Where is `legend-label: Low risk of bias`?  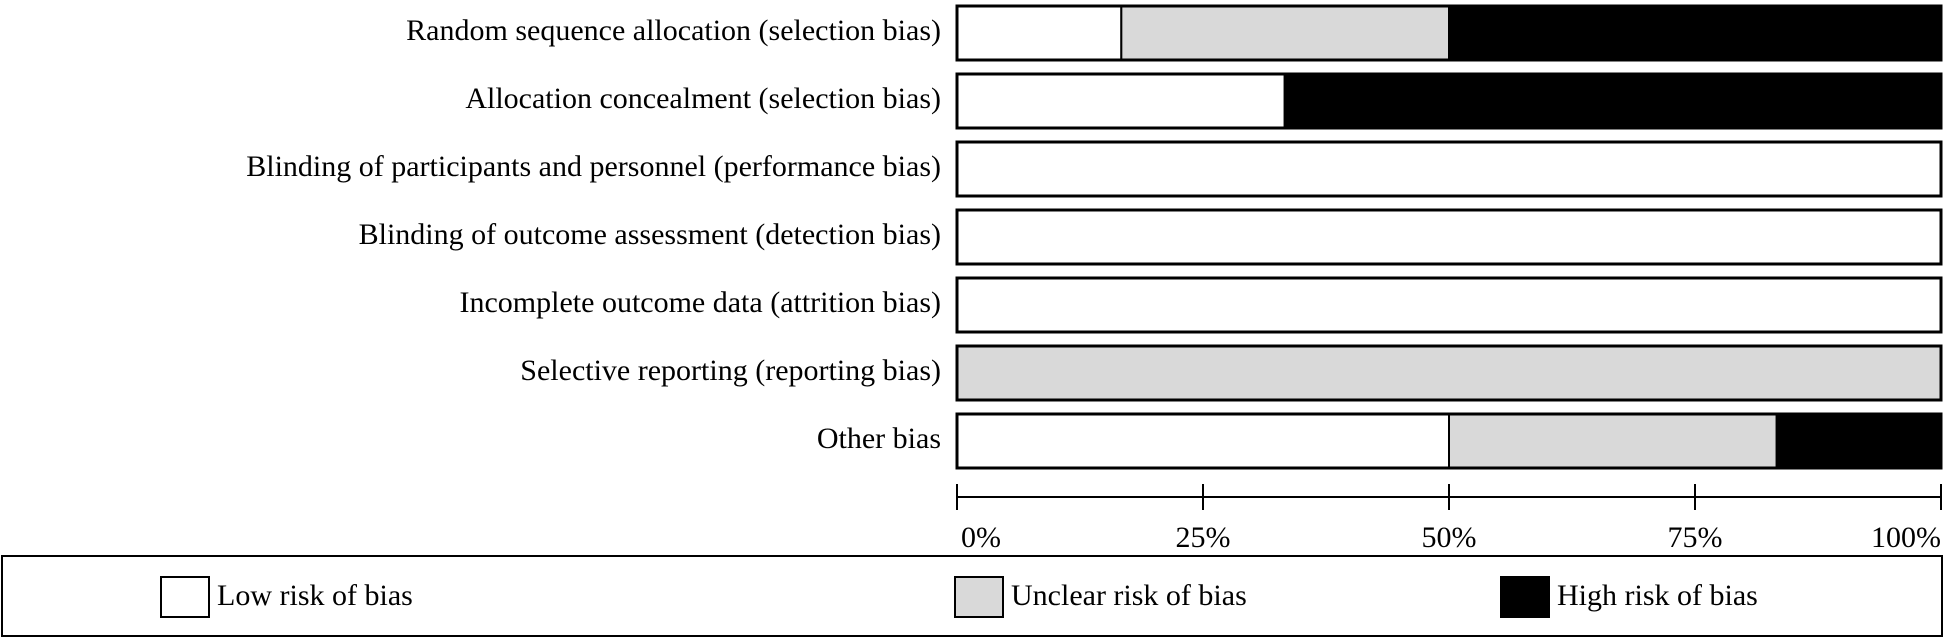
legend-label: Low risk of bias is located at coordinates (315, 595).